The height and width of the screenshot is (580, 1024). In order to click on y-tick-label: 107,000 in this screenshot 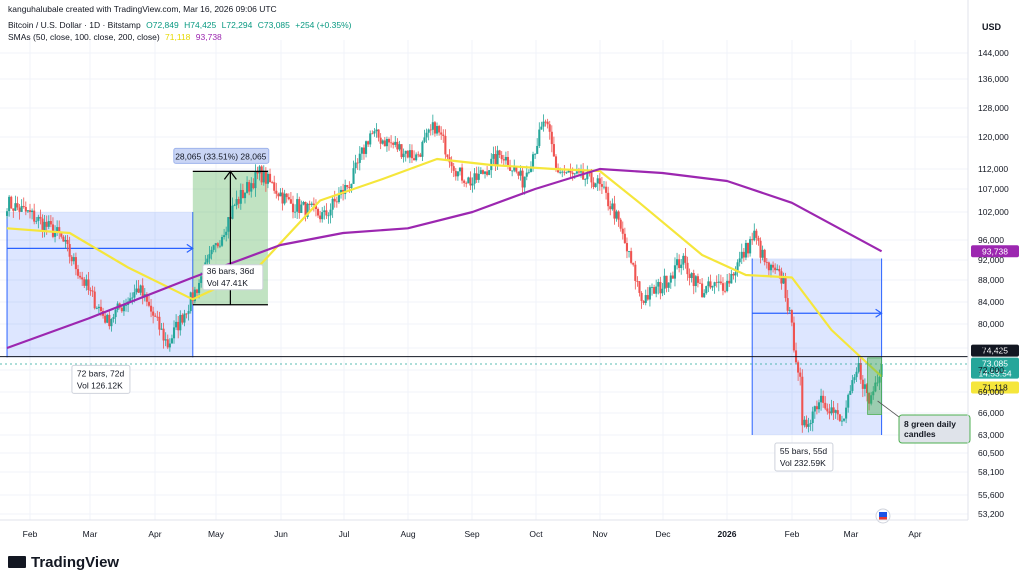, I will do `click(993, 189)`.